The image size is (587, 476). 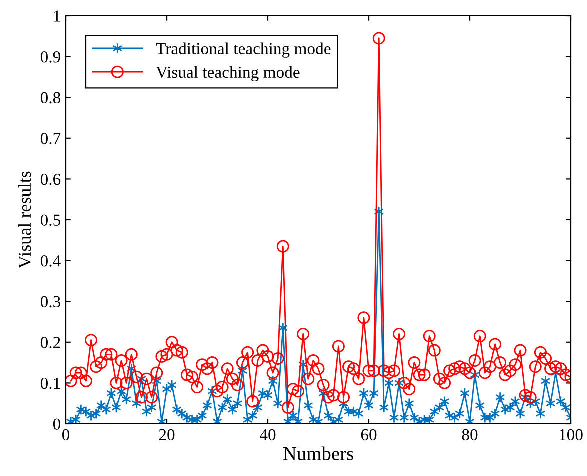 What do you see at coordinates (268, 435) in the screenshot?
I see `x-tick-label: 40` at bounding box center [268, 435].